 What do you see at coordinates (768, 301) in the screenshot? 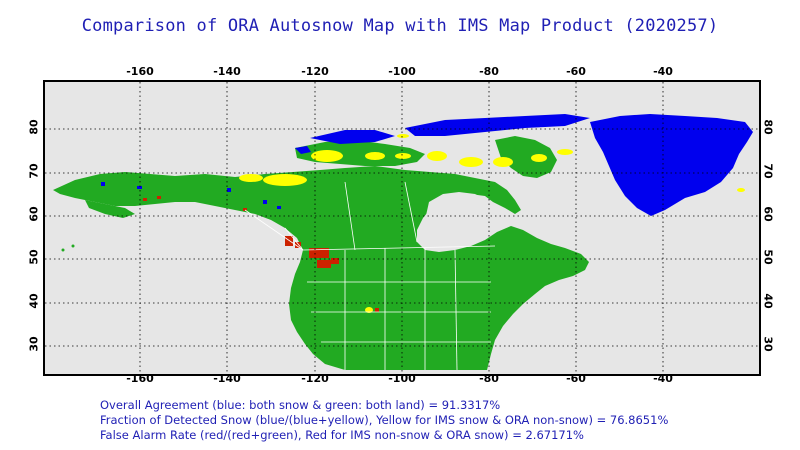
I see `right-lat-label: 40` at bounding box center [768, 301].